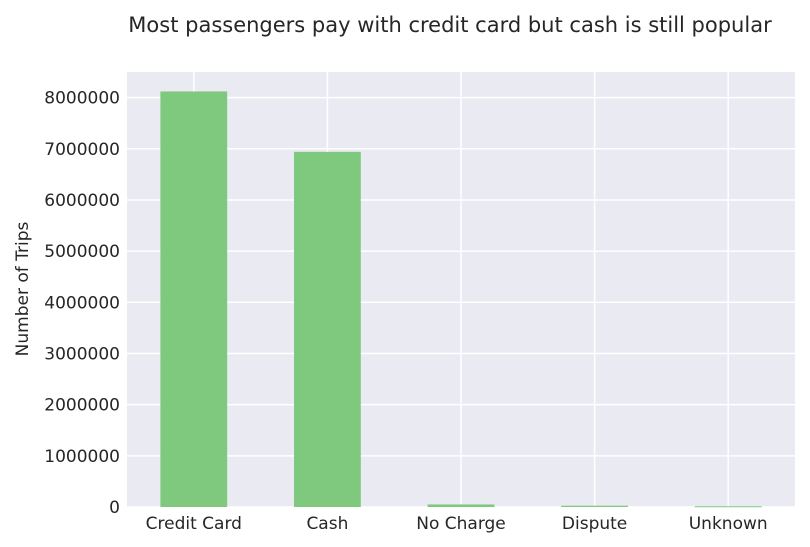 The height and width of the screenshot is (547, 810). Describe the element at coordinates (594, 524) in the screenshot. I see `x-tick-label: Dispute` at that location.